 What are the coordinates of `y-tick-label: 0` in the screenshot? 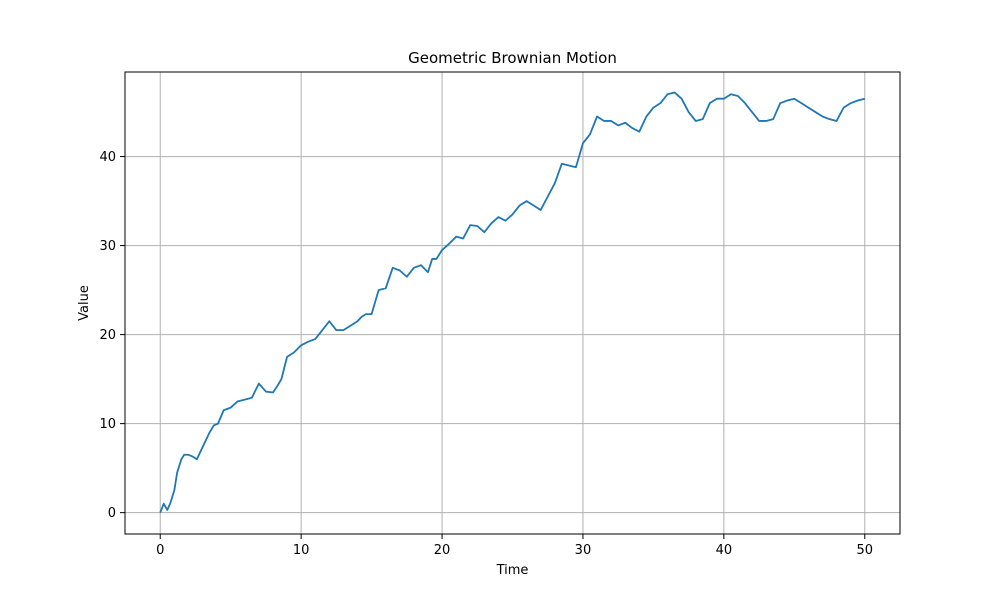 It's located at (112, 513).